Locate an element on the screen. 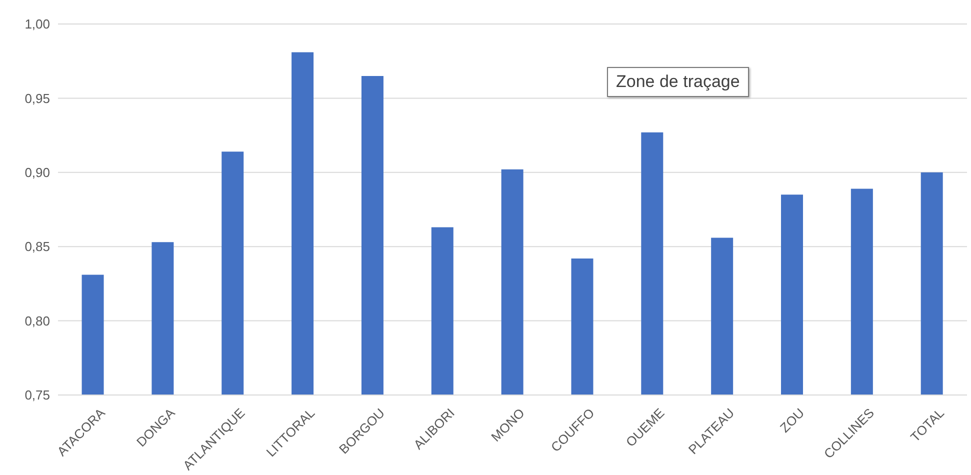 The height and width of the screenshot is (475, 971). y-tick-label: 0,95 is located at coordinates (37, 98).